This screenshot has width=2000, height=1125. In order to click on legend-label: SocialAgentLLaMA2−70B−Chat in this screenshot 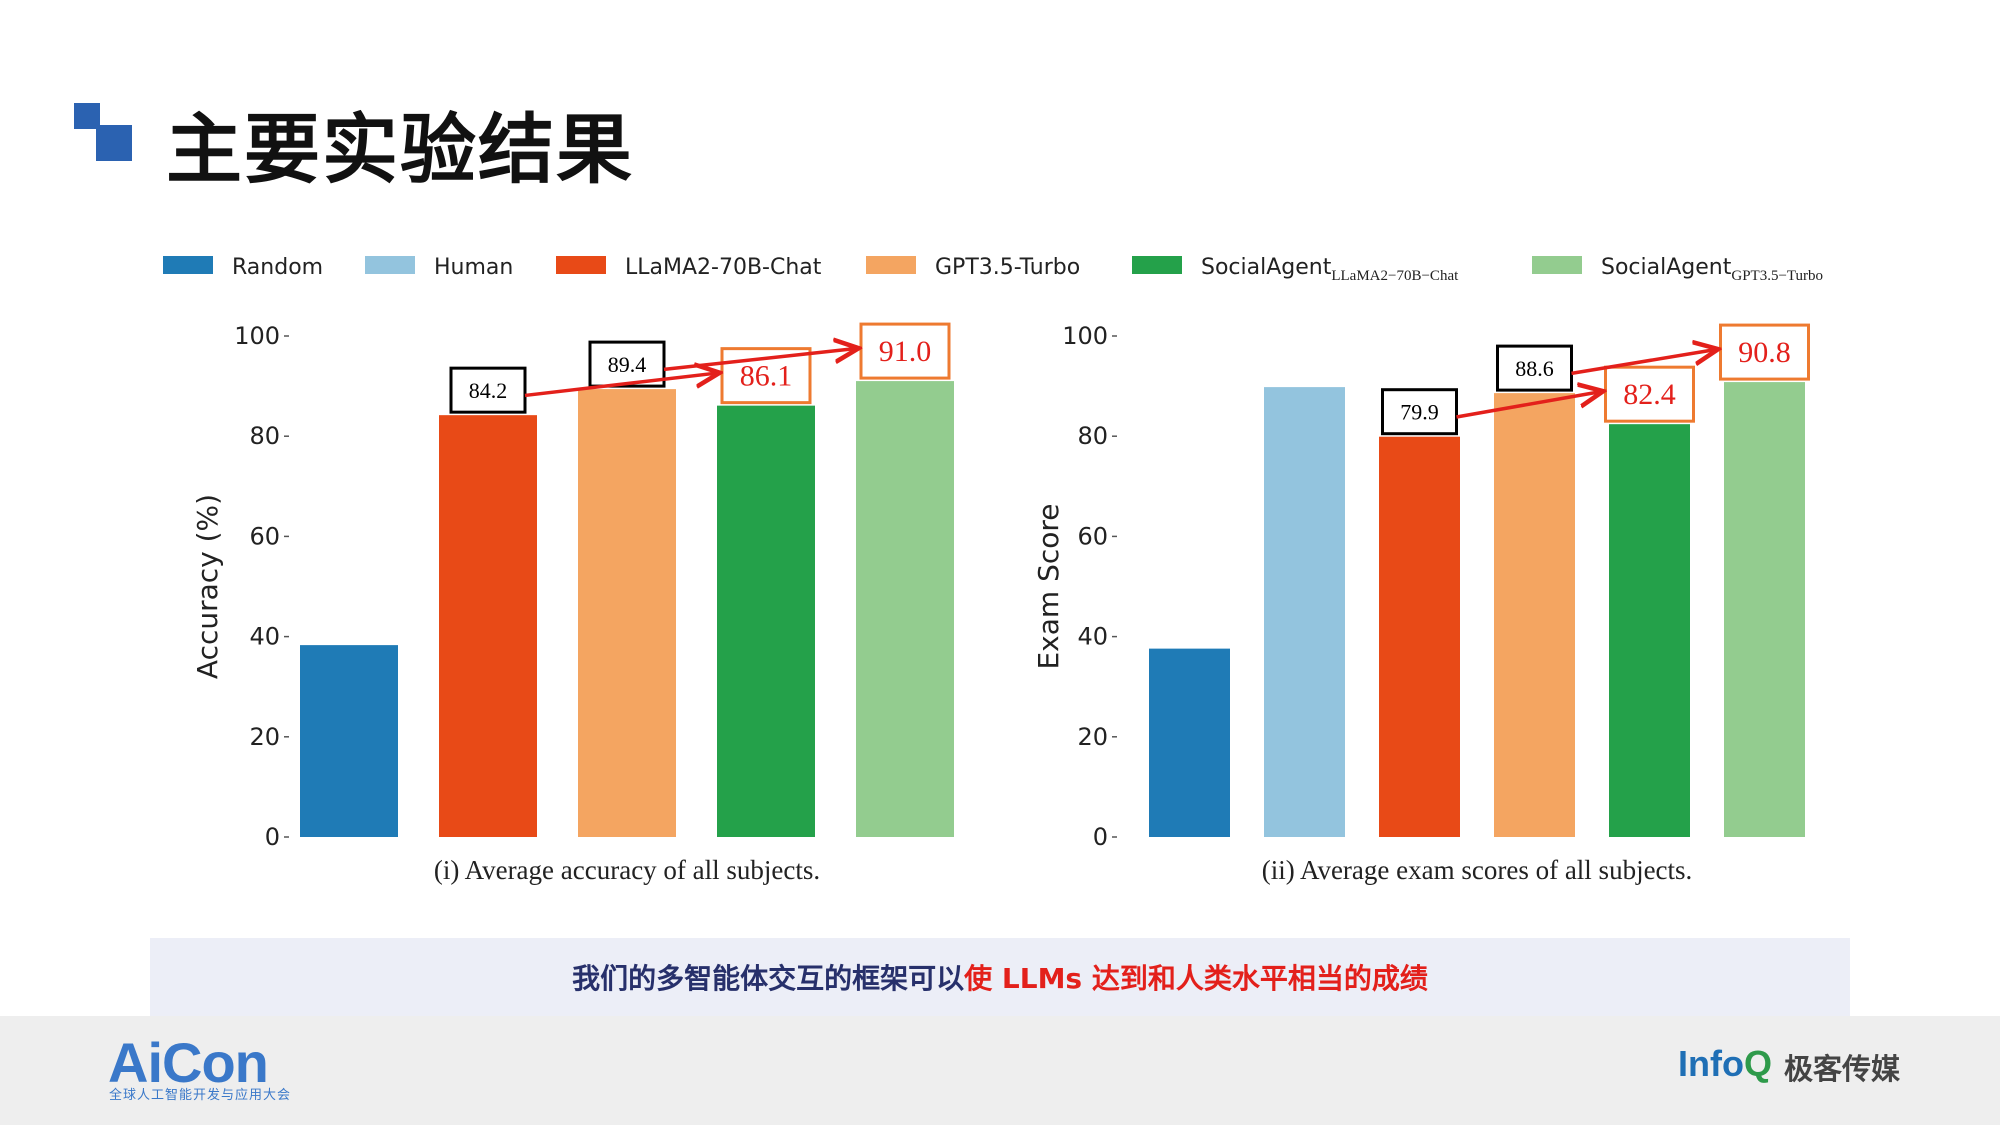, I will do `click(1330, 269)`.